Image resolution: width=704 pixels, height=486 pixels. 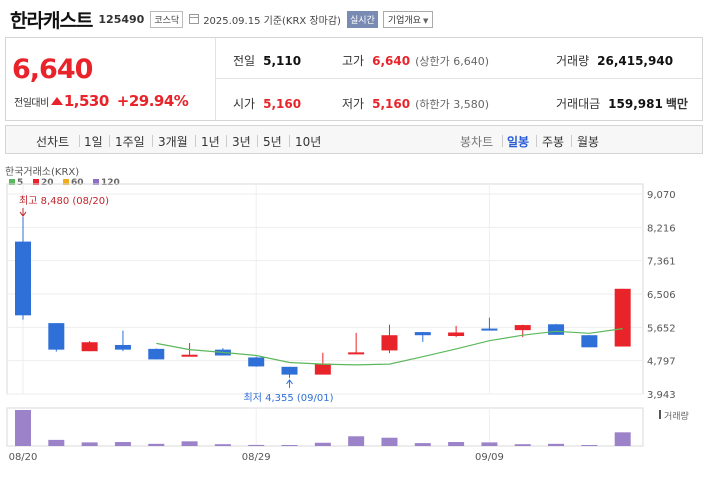 I want to click on low-annotation: 최저 4,355 (09/01), so click(x=289, y=398).